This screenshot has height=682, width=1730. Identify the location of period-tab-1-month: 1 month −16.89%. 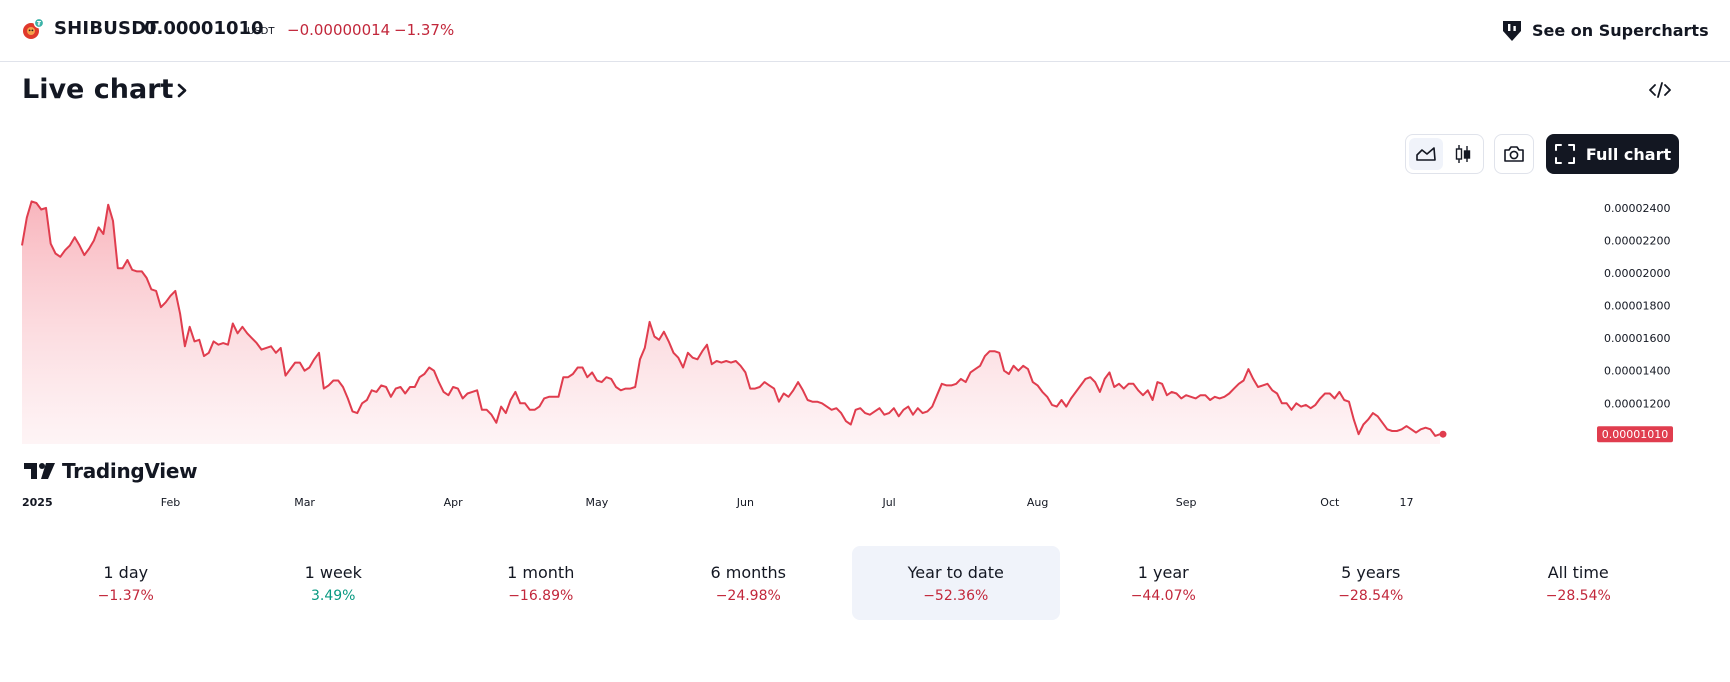
(541, 583).